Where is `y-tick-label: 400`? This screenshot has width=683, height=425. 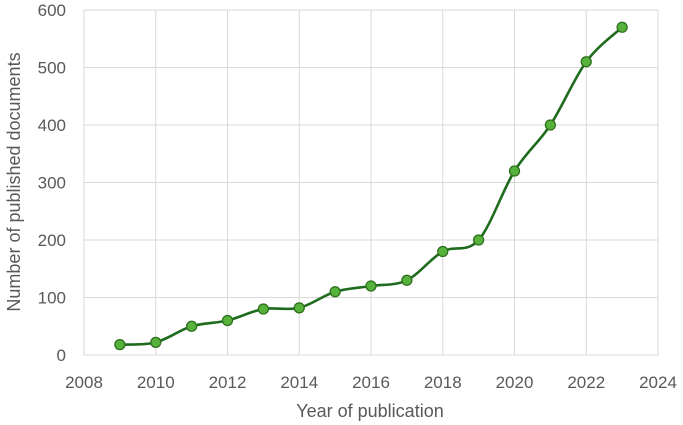 y-tick-label: 400 is located at coordinates (52, 125).